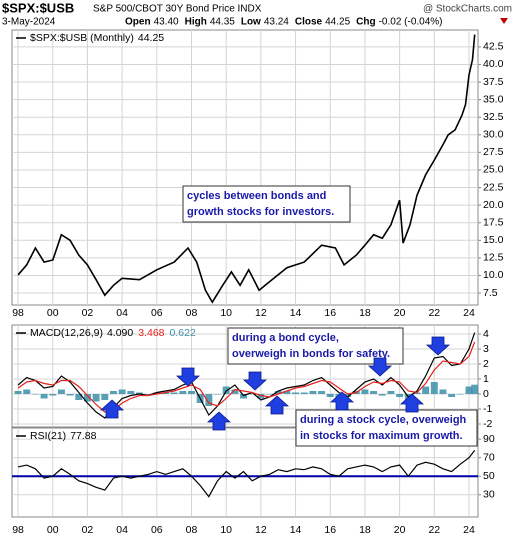  Describe the element at coordinates (493, 205) in the screenshot. I see `y-tick-label: 20.0` at that location.